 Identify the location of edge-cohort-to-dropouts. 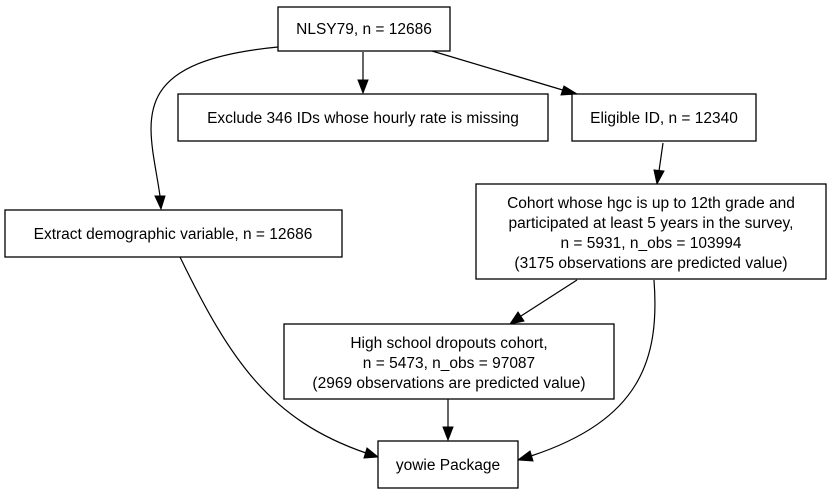
(543, 302).